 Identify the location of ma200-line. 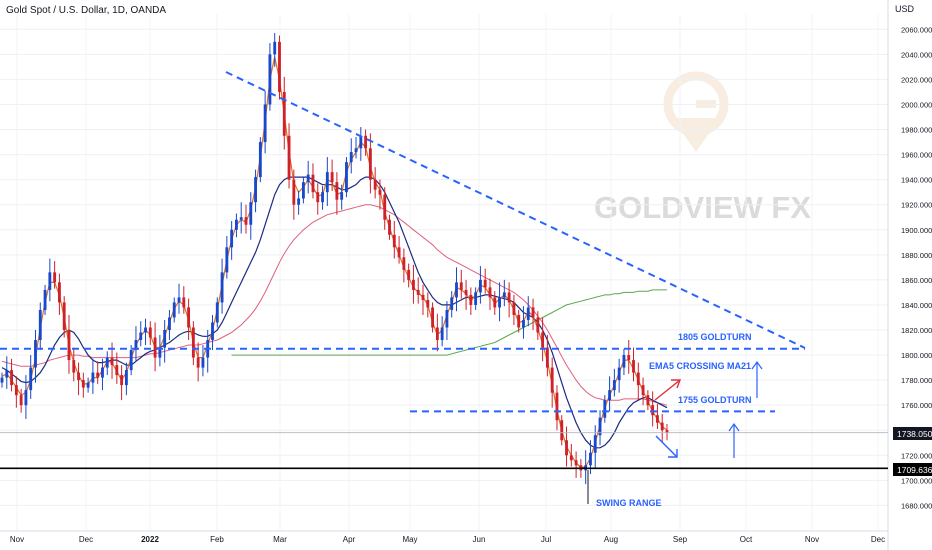
(449, 322).